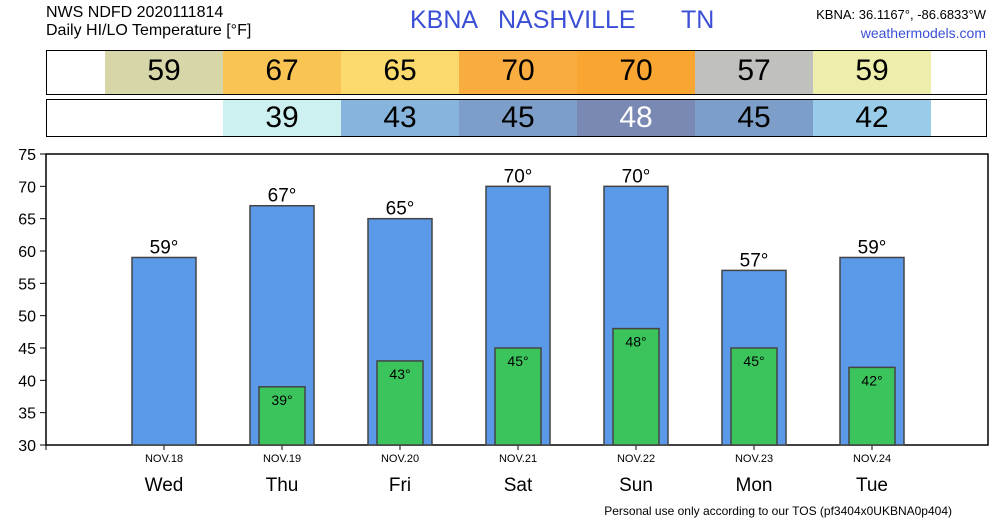 The height and width of the screenshot is (520, 1000). What do you see at coordinates (754, 485) in the screenshot?
I see `x-day-label: Mon` at bounding box center [754, 485].